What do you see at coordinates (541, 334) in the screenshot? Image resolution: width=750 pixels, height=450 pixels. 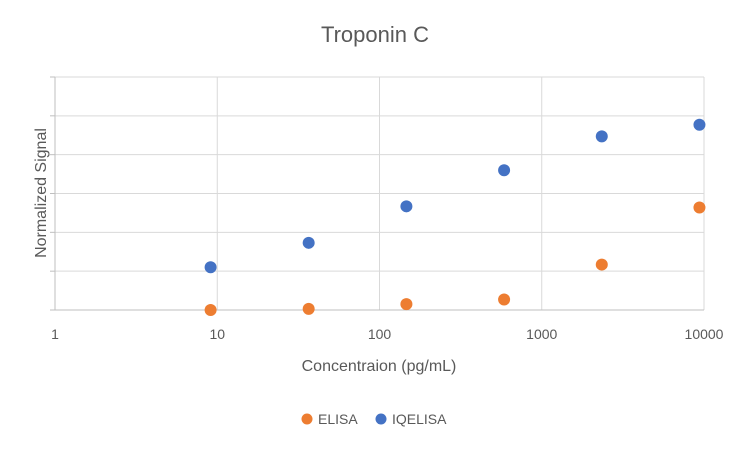 I see `x-tick-label: 1000` at bounding box center [541, 334].